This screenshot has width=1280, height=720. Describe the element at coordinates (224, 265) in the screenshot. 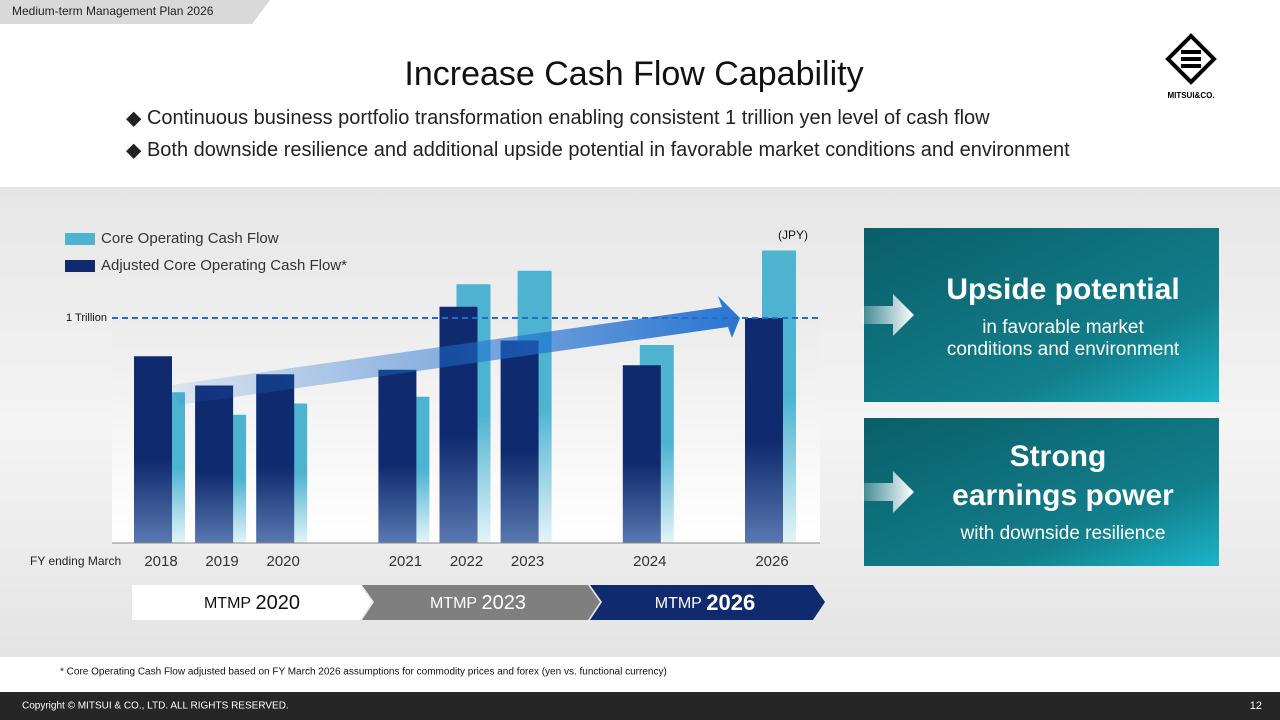

I see `legend-label: Adjusted Core Operating Cash Flow*` at that location.